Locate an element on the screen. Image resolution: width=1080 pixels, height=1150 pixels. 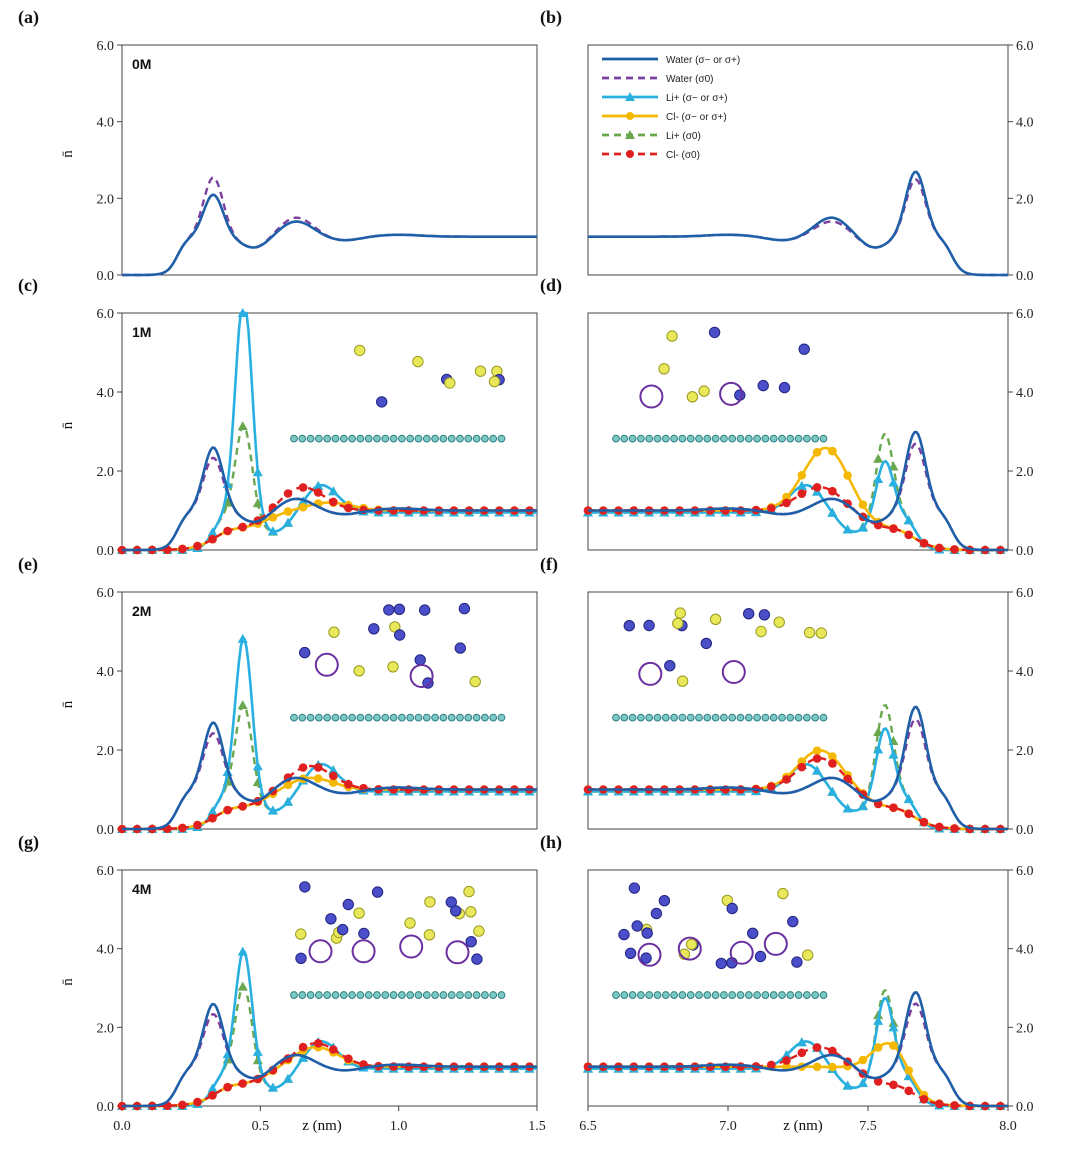
(e)-highlight-circle is located at coordinates (421, 676).